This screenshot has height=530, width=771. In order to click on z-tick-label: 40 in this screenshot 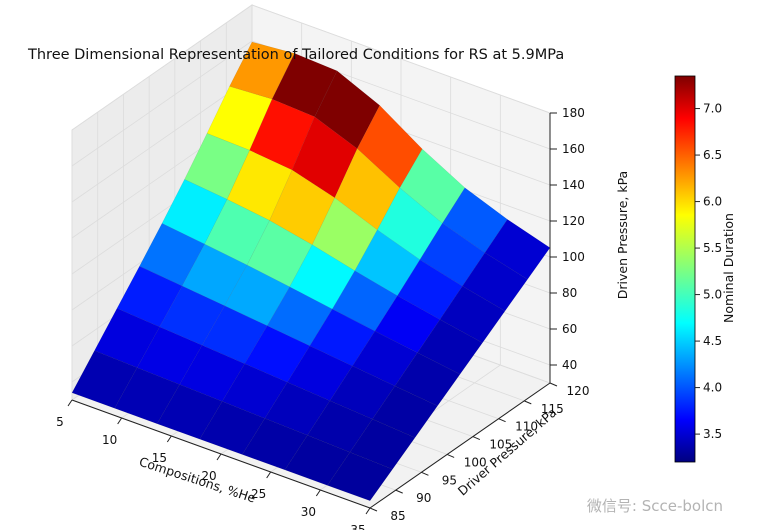, I will do `click(569, 365)`.